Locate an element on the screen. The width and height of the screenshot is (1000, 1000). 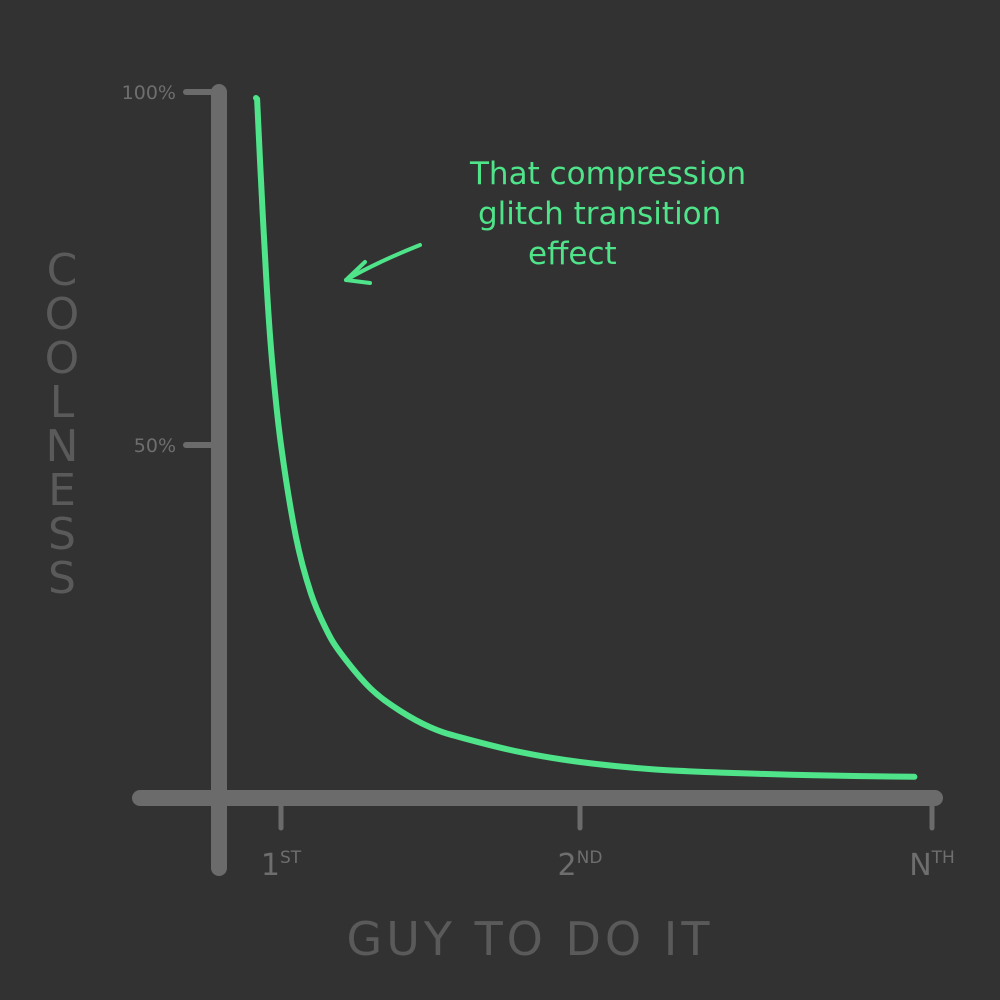
annotation-line-2: glitch transition is located at coordinates (599, 214).